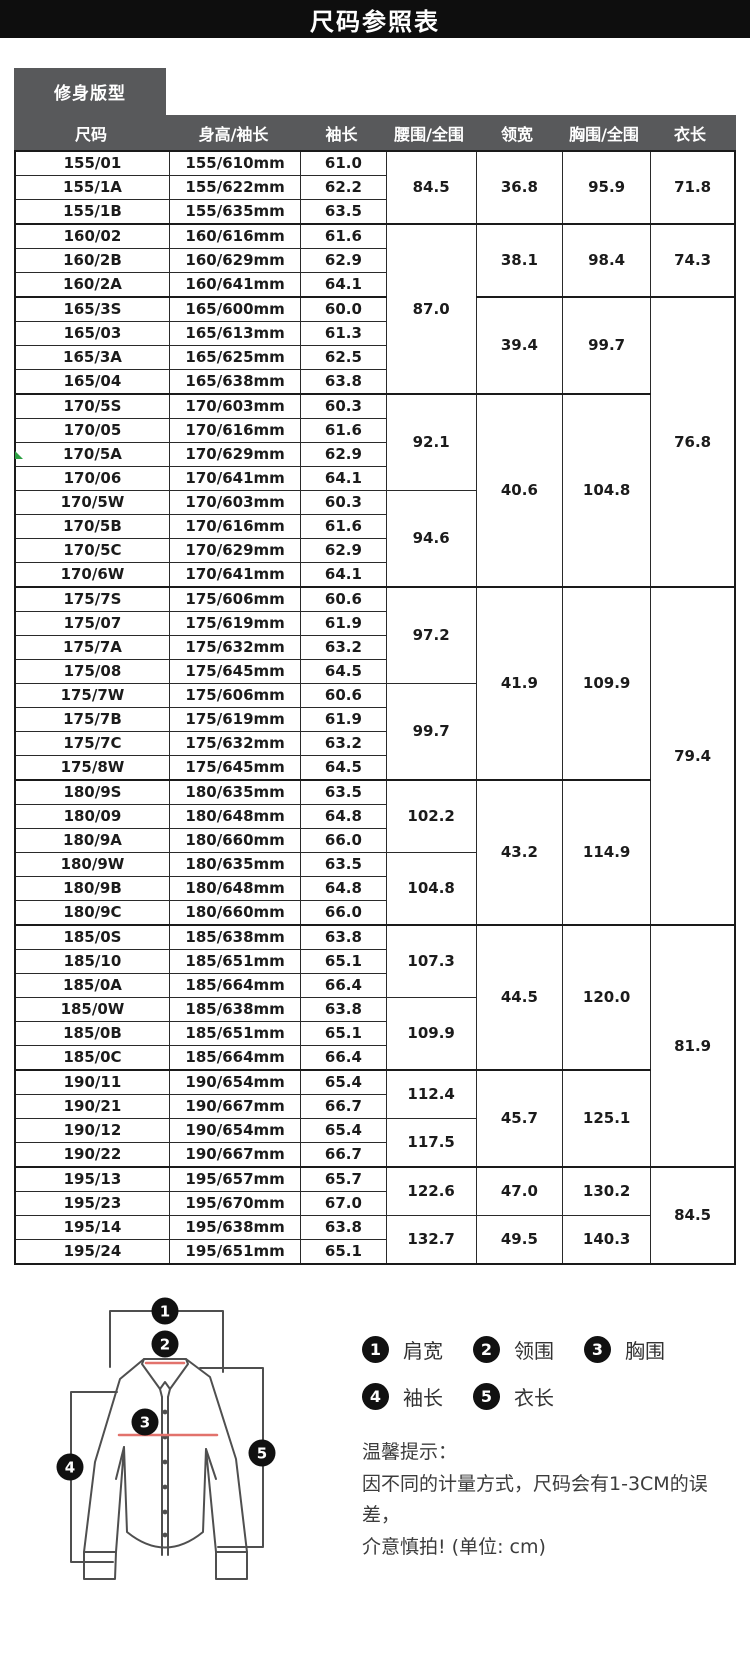 Image resolution: width=750 pixels, height=1657 pixels. What do you see at coordinates (235, 743) in the screenshot?
I see `cell-height-sleeve: 175/632mm` at bounding box center [235, 743].